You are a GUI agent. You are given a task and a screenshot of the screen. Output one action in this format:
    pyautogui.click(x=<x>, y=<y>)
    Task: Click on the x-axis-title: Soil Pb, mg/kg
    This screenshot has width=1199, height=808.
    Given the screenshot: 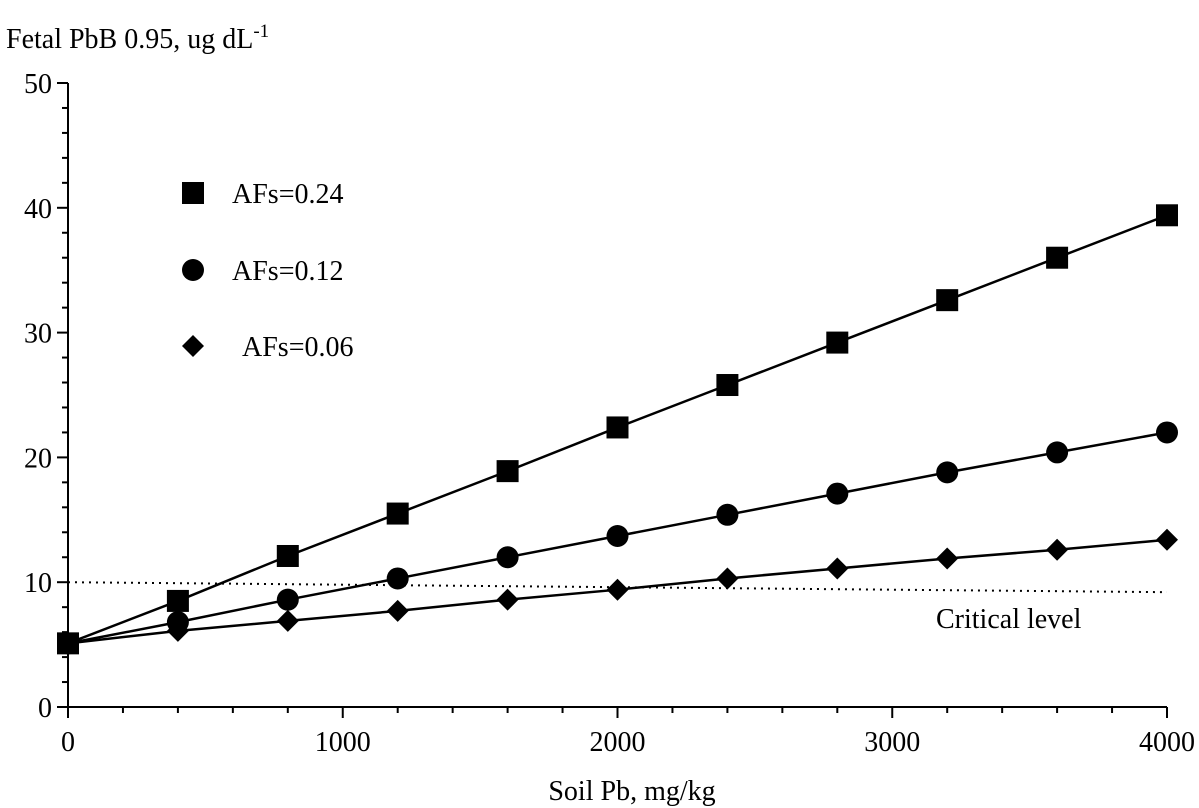 What is the action you would take?
    pyautogui.click(x=631, y=791)
    